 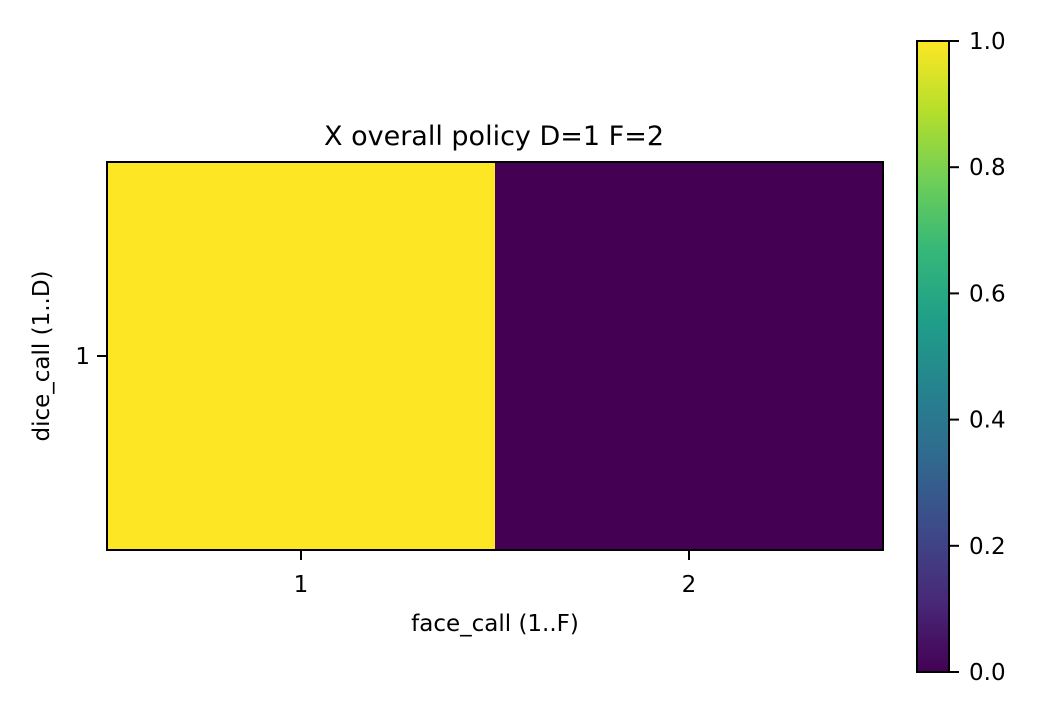 What do you see at coordinates (987, 294) in the screenshot?
I see `colorbar-tick-label: 0.6` at bounding box center [987, 294].